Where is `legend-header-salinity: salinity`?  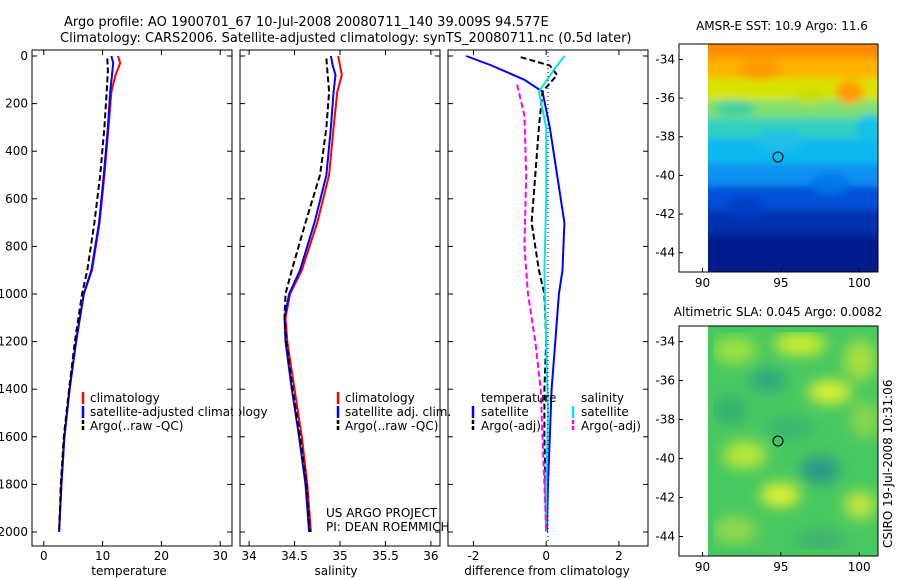 legend-header-salinity: salinity is located at coordinates (602, 398).